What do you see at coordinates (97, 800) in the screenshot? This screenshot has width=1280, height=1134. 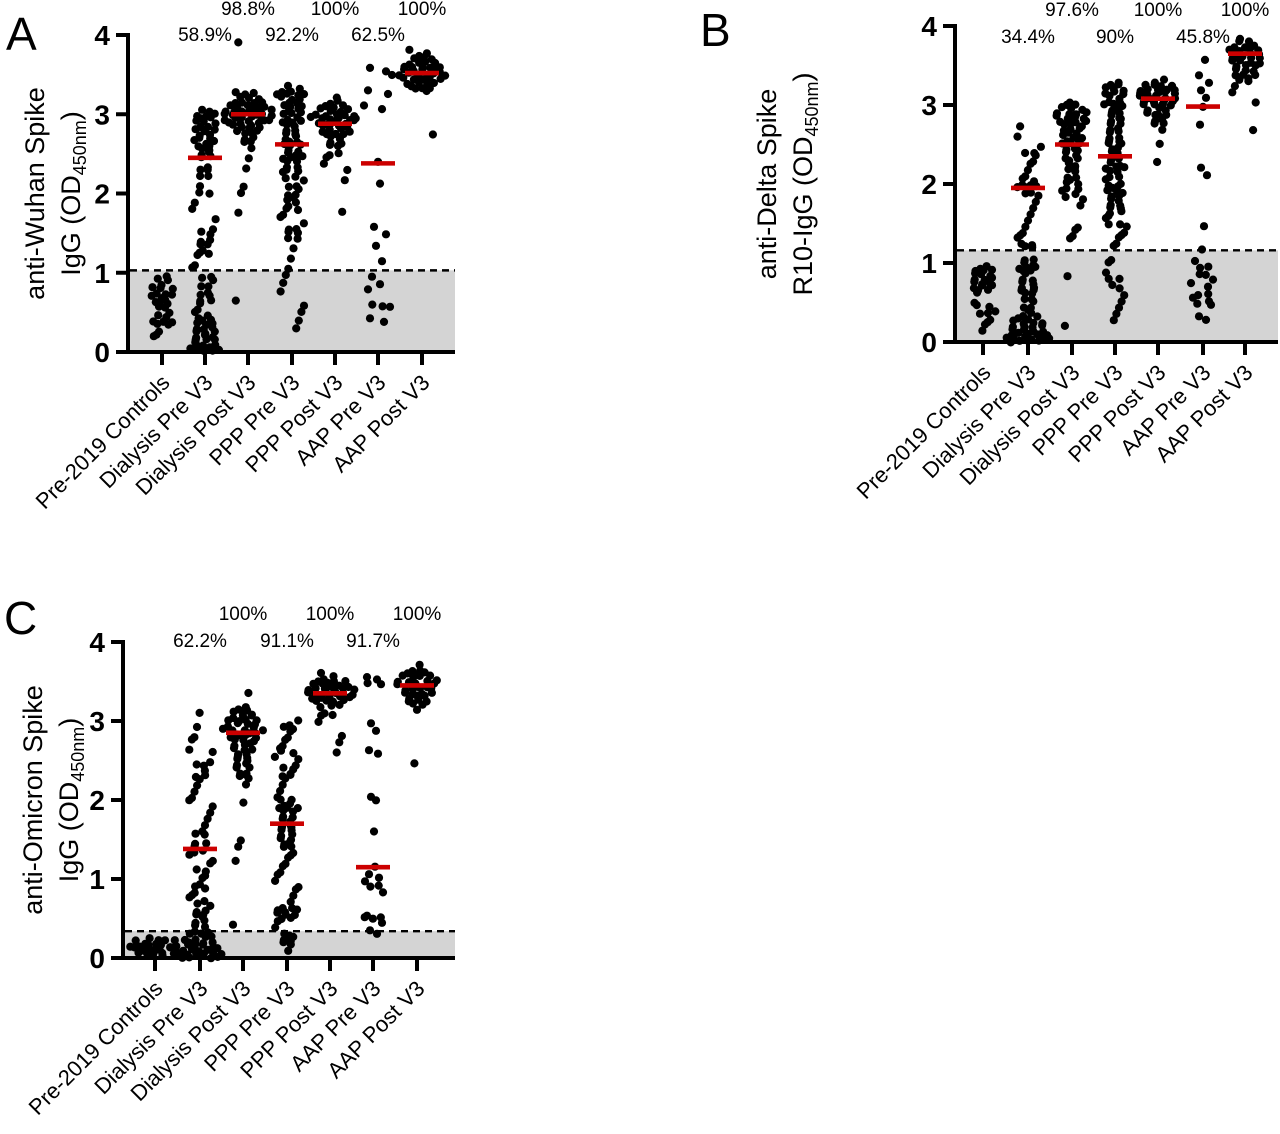 I see `y-tick-label: 2` at bounding box center [97, 800].